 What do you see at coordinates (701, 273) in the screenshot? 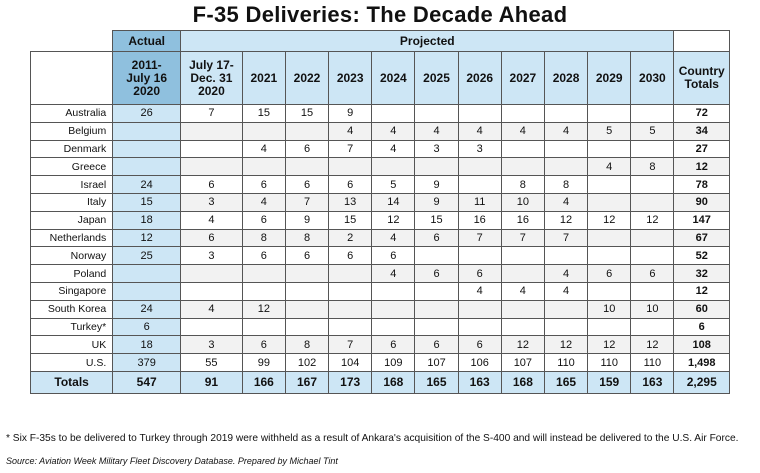
I see `country-total-cell: 32` at bounding box center [701, 273].